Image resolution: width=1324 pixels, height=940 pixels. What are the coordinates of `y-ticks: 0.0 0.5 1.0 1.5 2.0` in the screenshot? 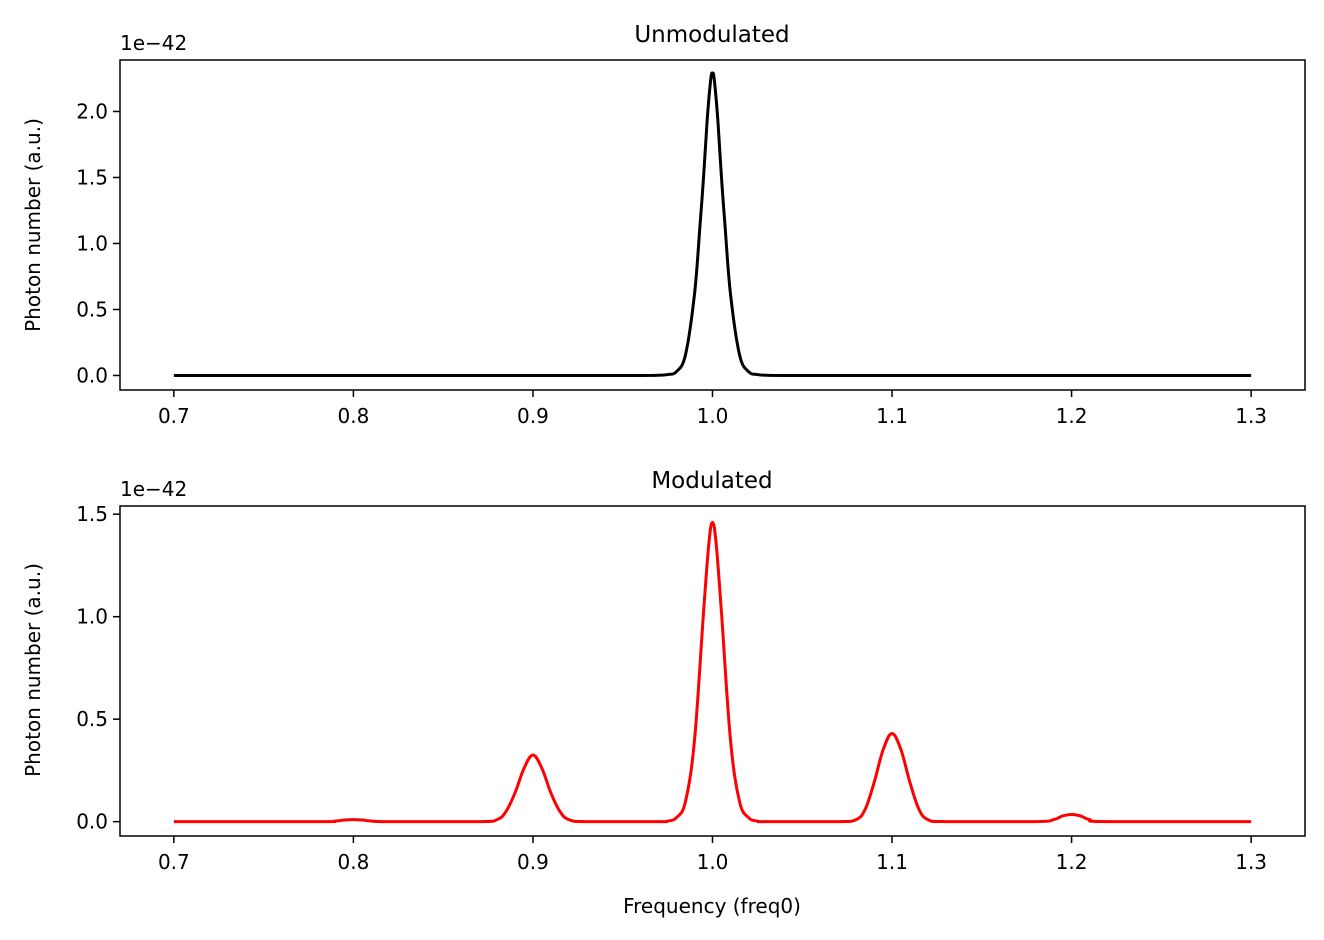 It's located at (98, 243).